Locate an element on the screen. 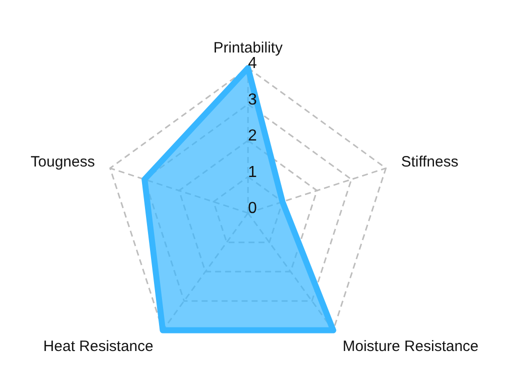 This screenshot has width=520, height=371. y-tick-label: 1 is located at coordinates (252, 172).